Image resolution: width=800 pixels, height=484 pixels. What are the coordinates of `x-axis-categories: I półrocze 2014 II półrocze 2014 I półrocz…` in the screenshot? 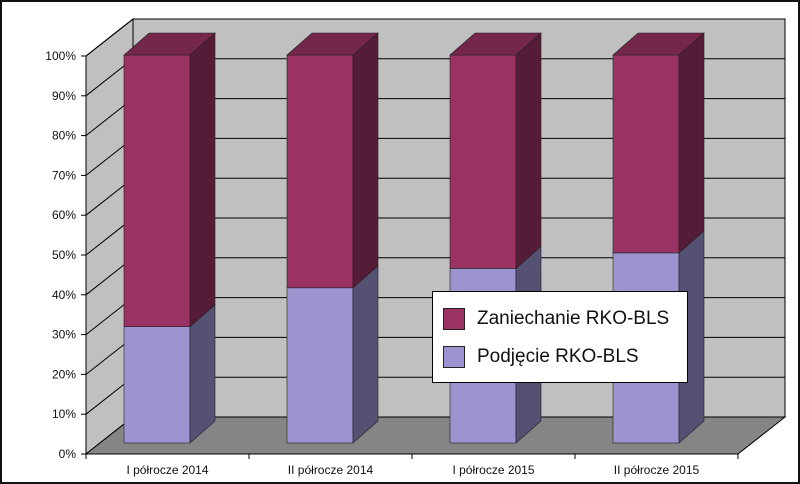 It's located at (412, 465).